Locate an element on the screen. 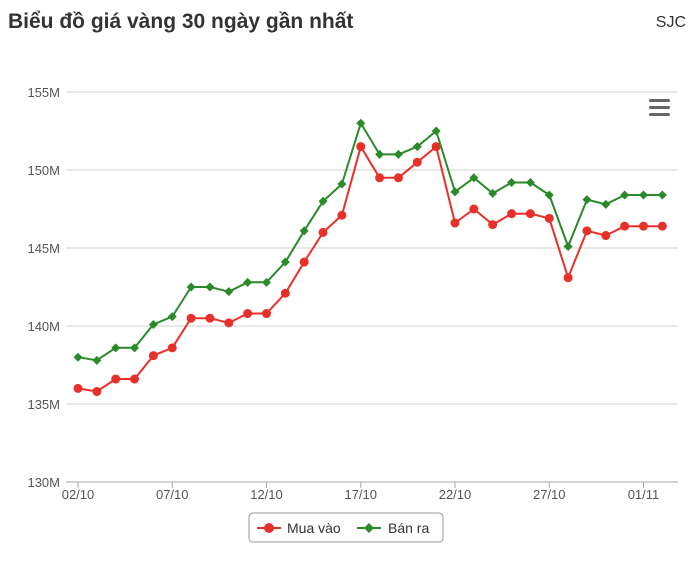 Image resolution: width=700 pixels, height=568 pixels. legend-box is located at coordinates (346, 527).